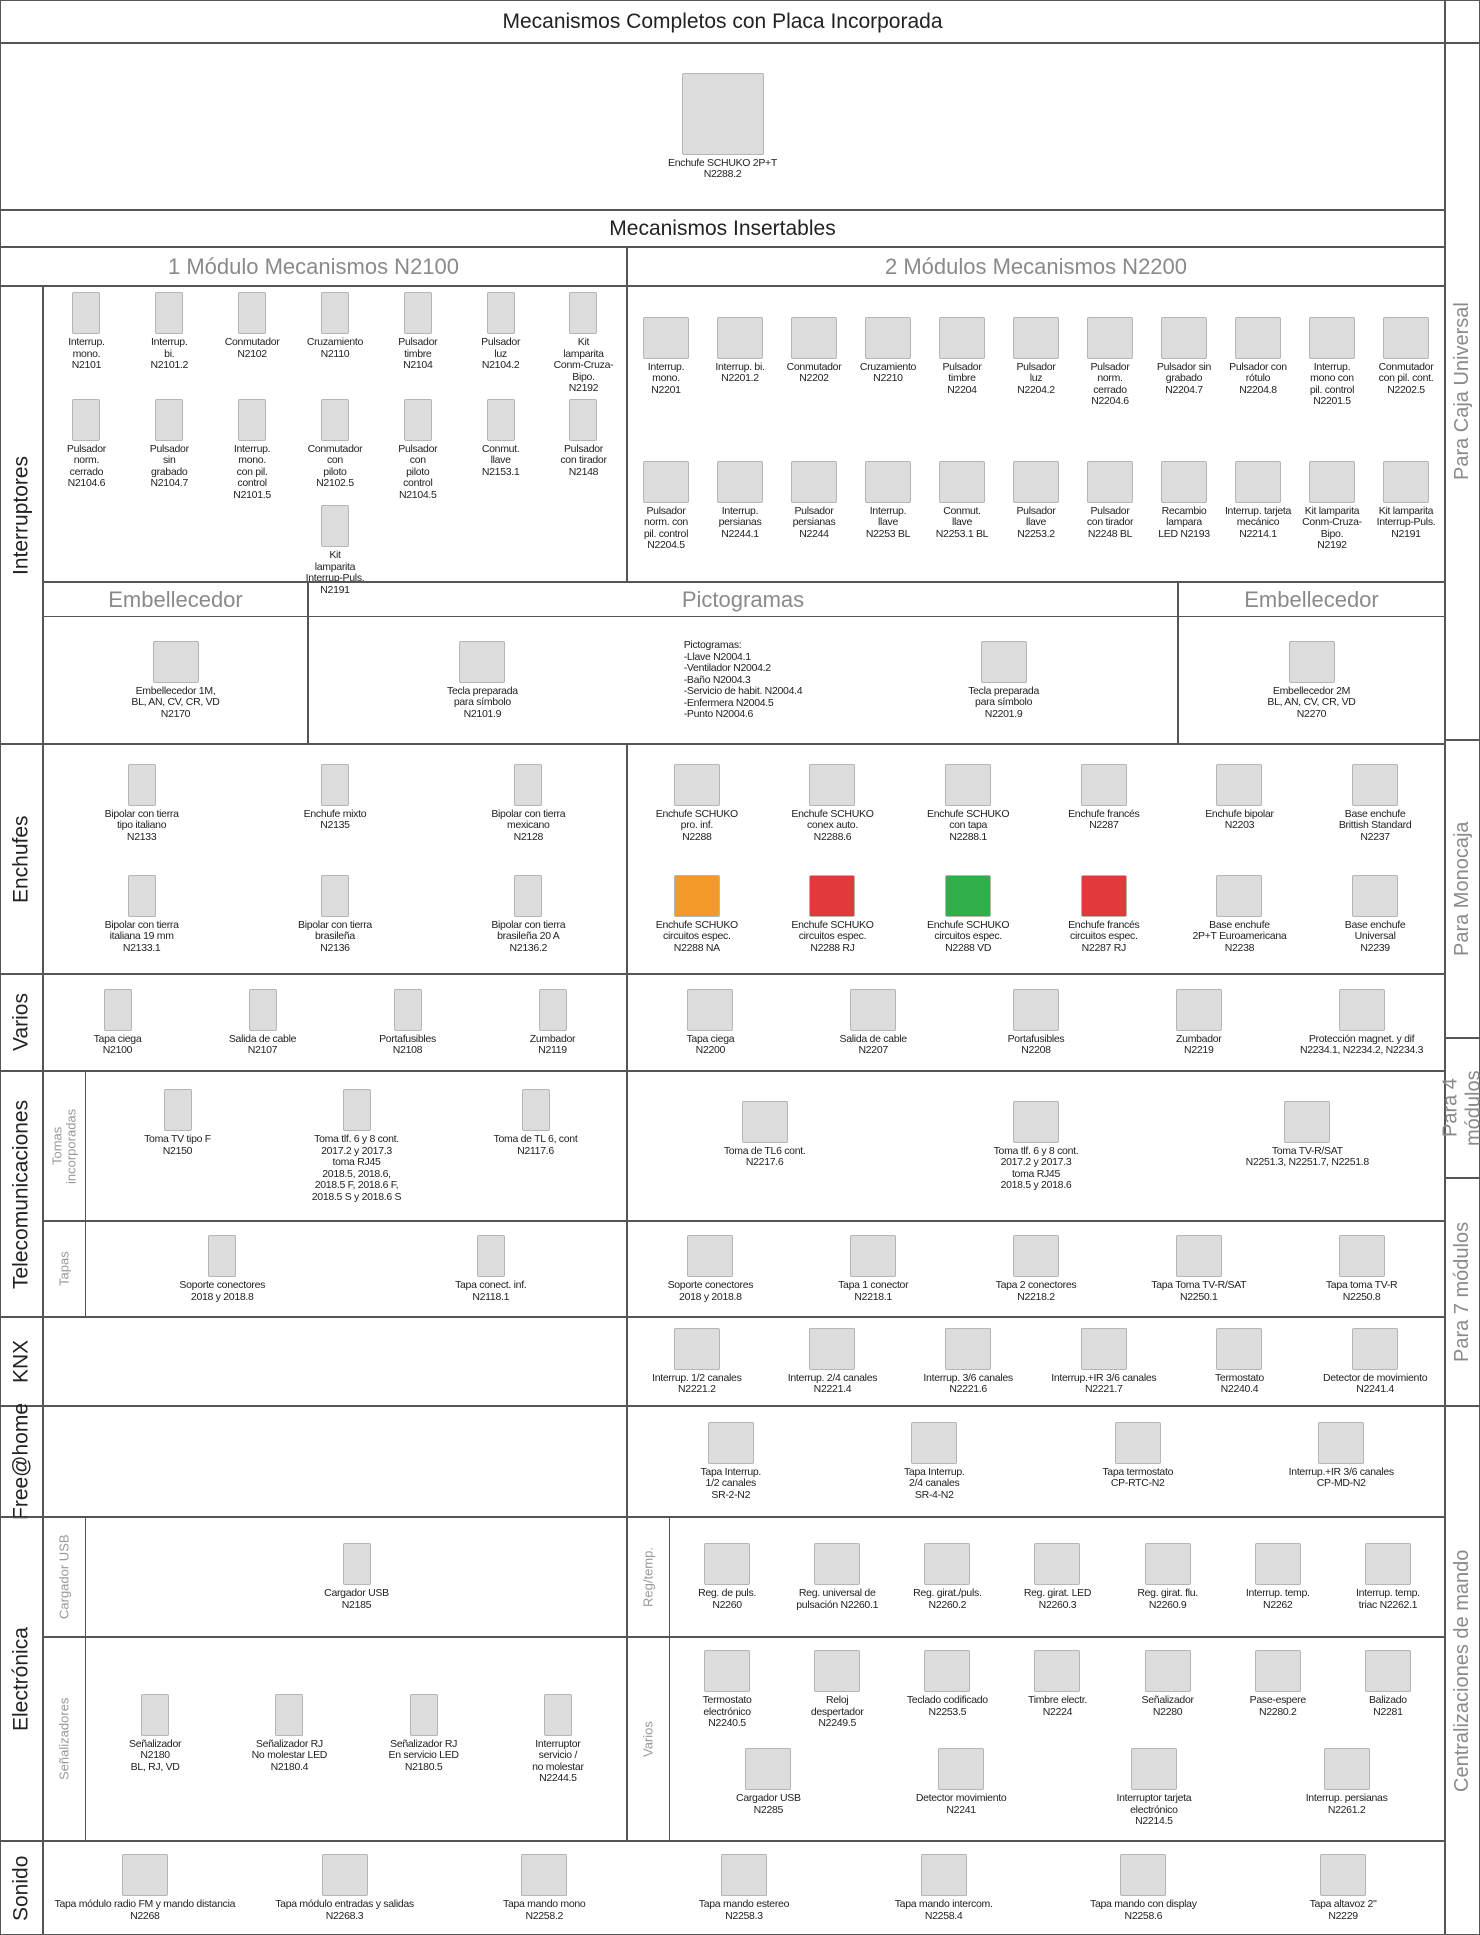 This screenshot has width=1480, height=1935. I want to click on section-title: Sonido, so click(21, 1888).